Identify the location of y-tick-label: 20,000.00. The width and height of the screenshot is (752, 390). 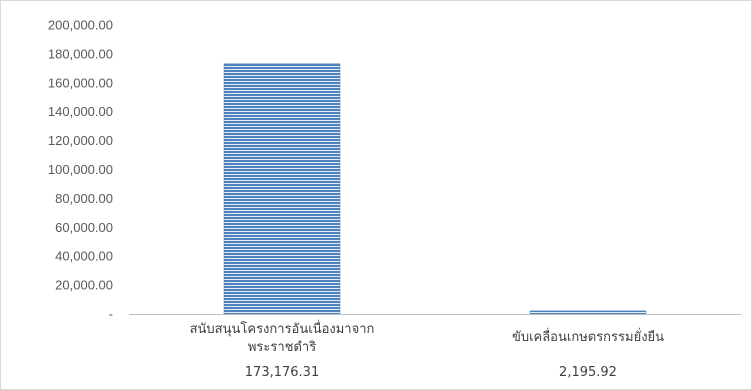
(84, 285).